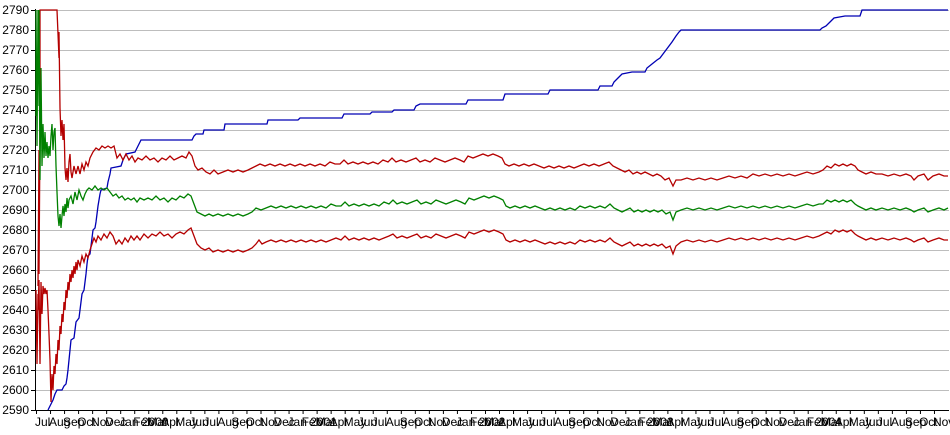 The image size is (950, 435). I want to click on y-tick-label: 2690, so click(15, 210).